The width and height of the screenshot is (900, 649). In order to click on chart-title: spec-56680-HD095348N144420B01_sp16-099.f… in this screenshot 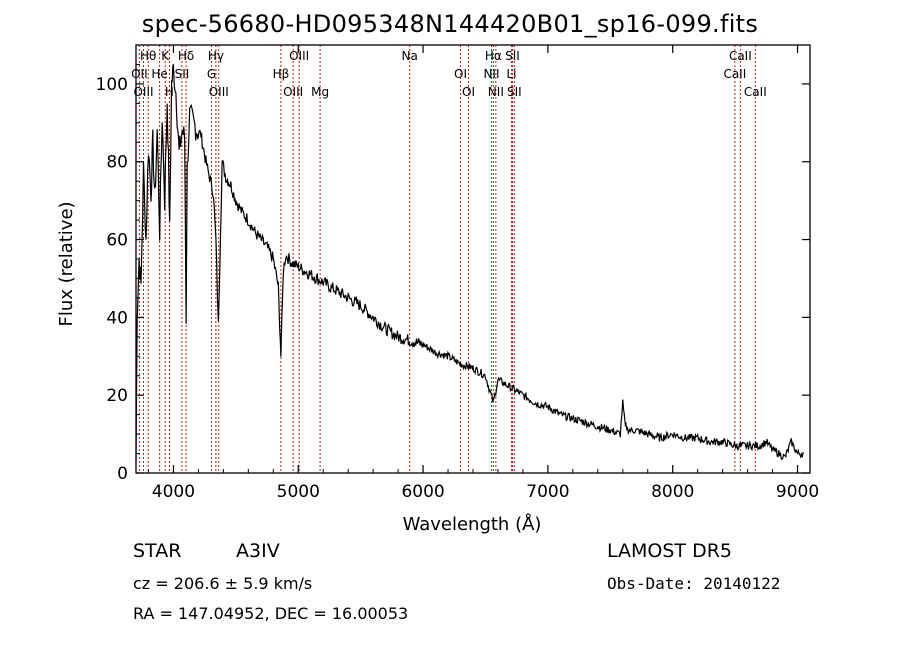, I will do `click(450, 24)`.